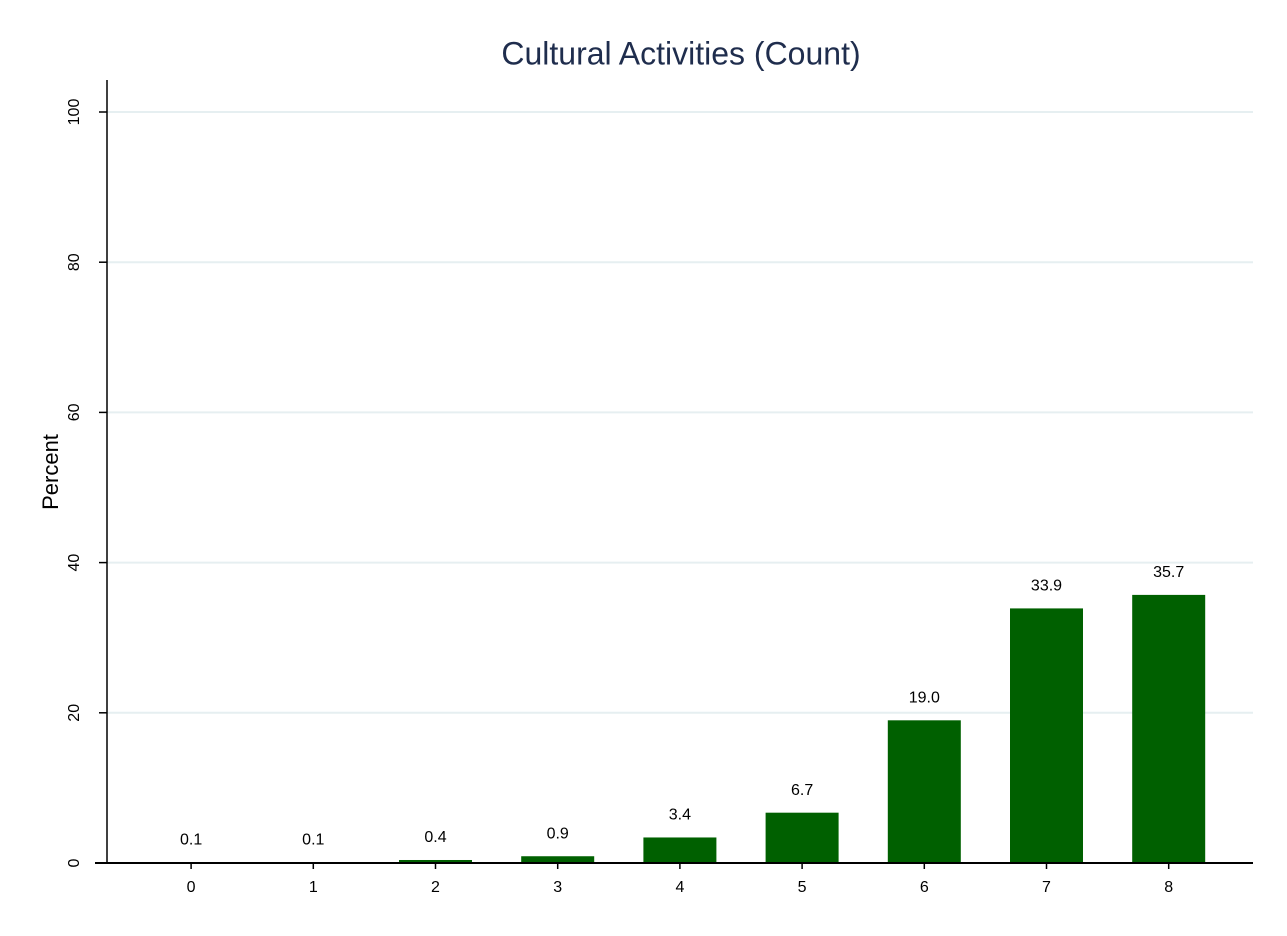 The height and width of the screenshot is (936, 1287). Describe the element at coordinates (191, 887) in the screenshot. I see `x-tick-label: 0` at that location.